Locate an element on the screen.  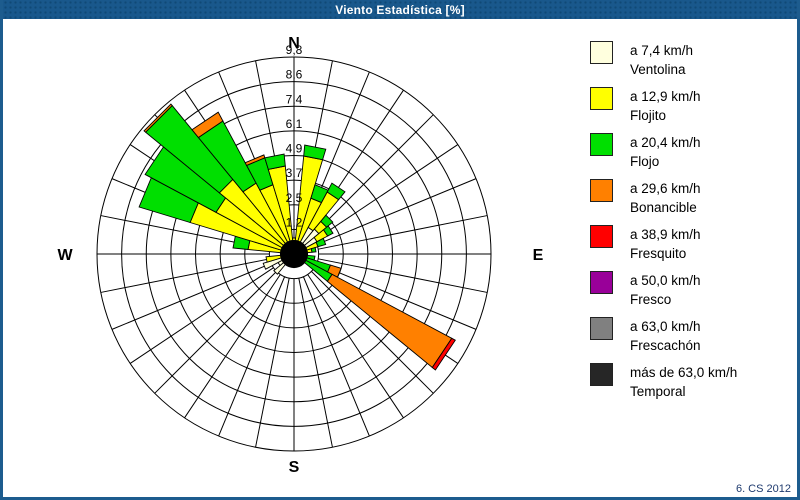
ring-label: 4,9 is located at coordinates (294, 149).